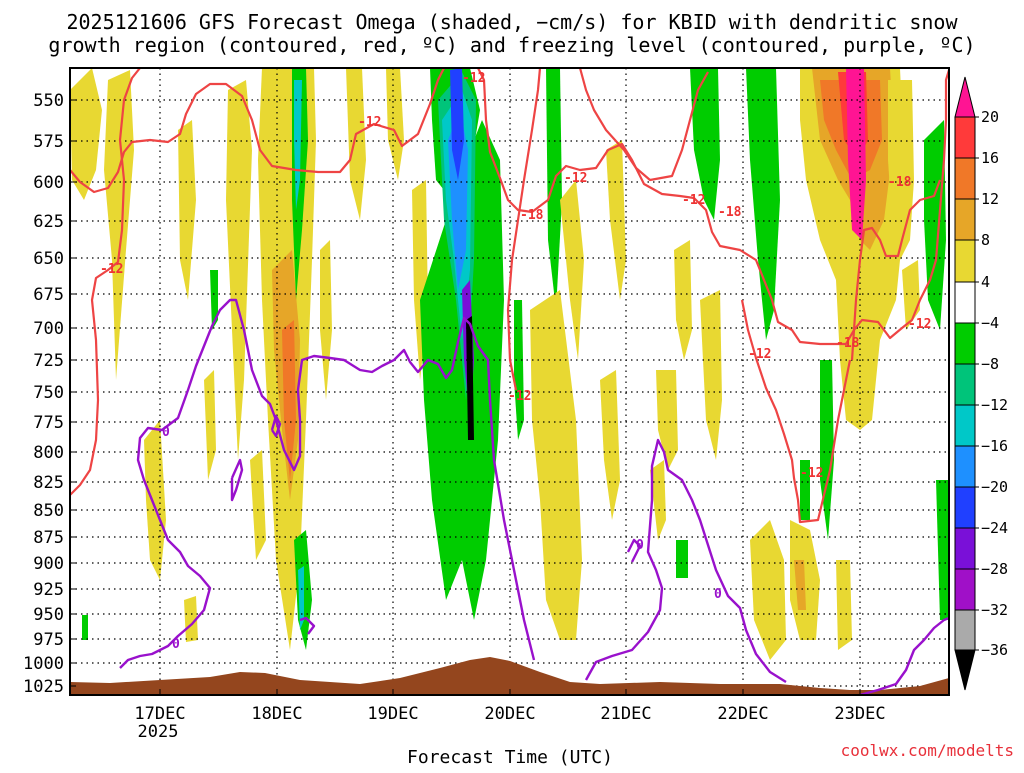  Describe the element at coordinates (927, 750) in the screenshot. I see `source-credit: coolwx.com/modelts` at that location.